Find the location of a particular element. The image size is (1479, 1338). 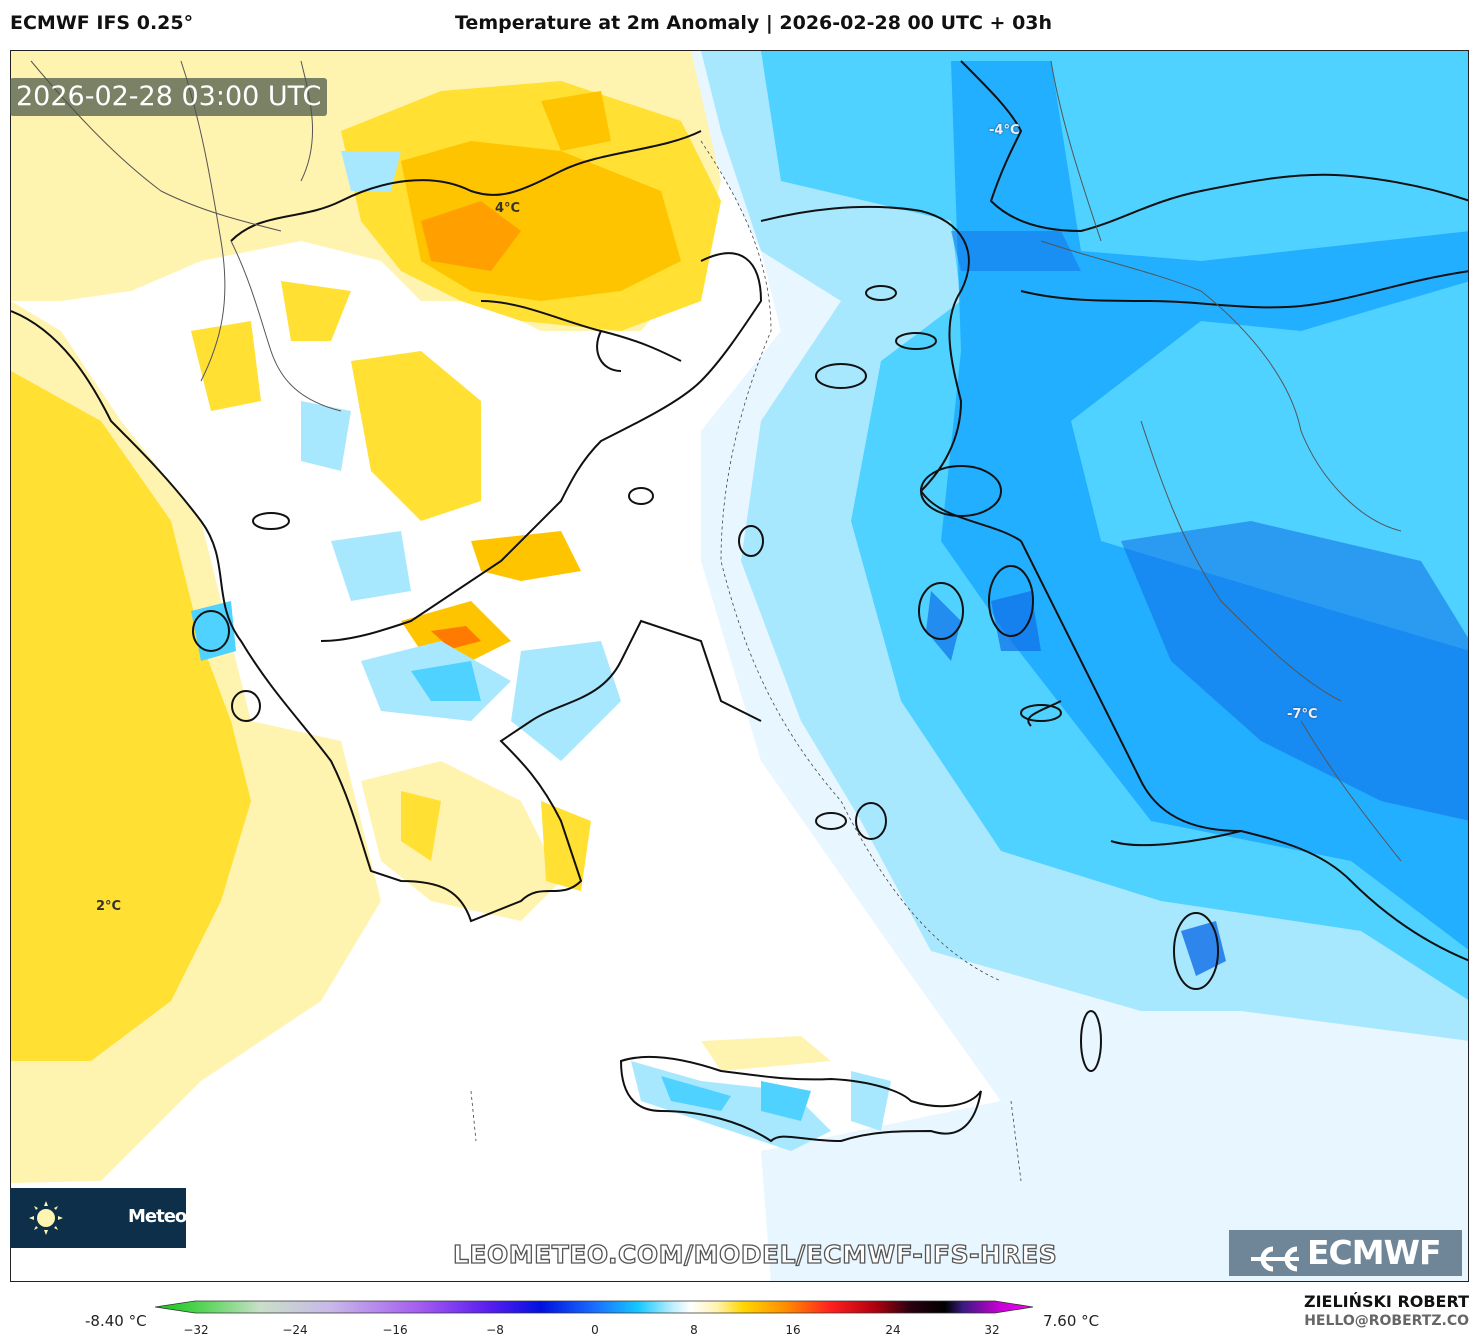

ecmwf-wordmark: ECMWF is located at coordinates (1374, 1252).